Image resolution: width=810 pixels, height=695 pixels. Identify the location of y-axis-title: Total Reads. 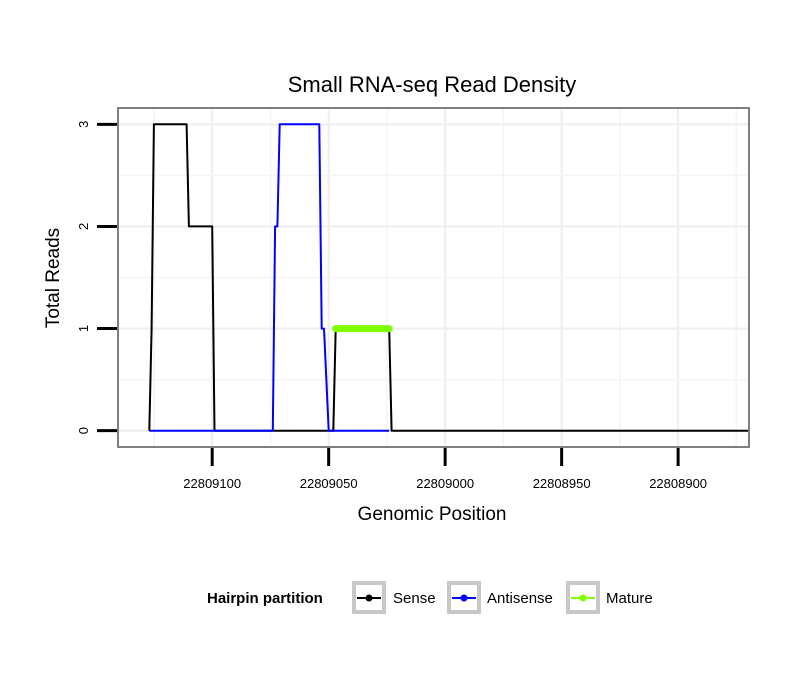
(53, 278).